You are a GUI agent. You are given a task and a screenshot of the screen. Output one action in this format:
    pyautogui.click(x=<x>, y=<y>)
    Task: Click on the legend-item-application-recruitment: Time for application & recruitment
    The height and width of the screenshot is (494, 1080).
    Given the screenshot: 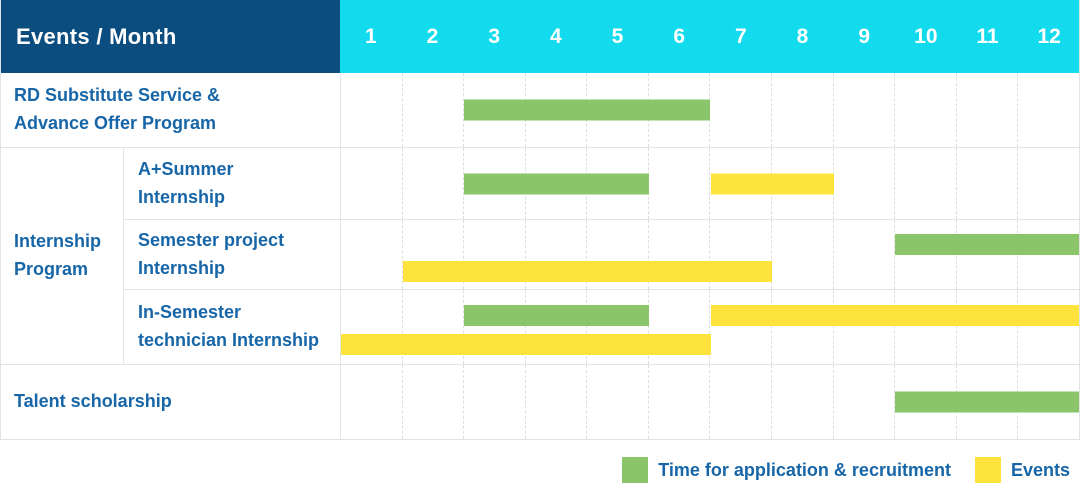 What is the action you would take?
    pyautogui.click(x=786, y=470)
    